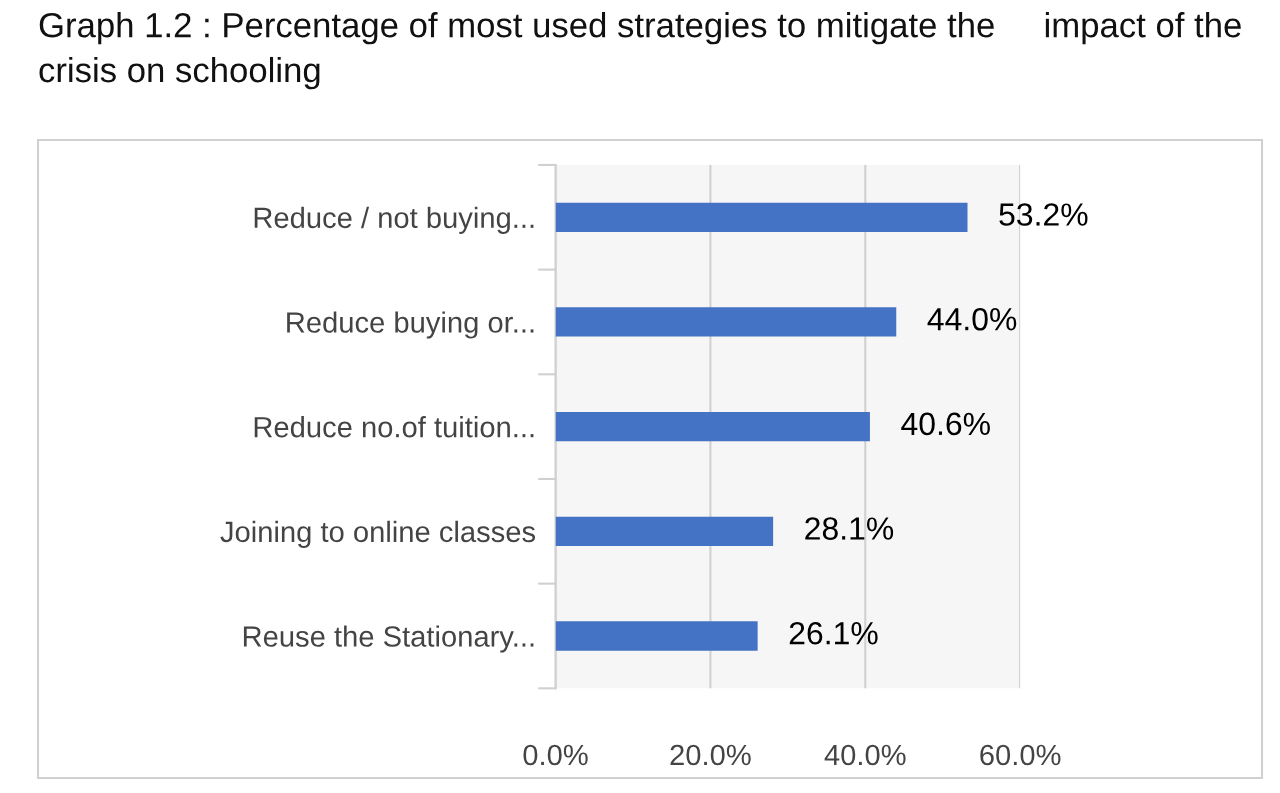  I want to click on y-tick-label: Joining to online classes, so click(378, 534).